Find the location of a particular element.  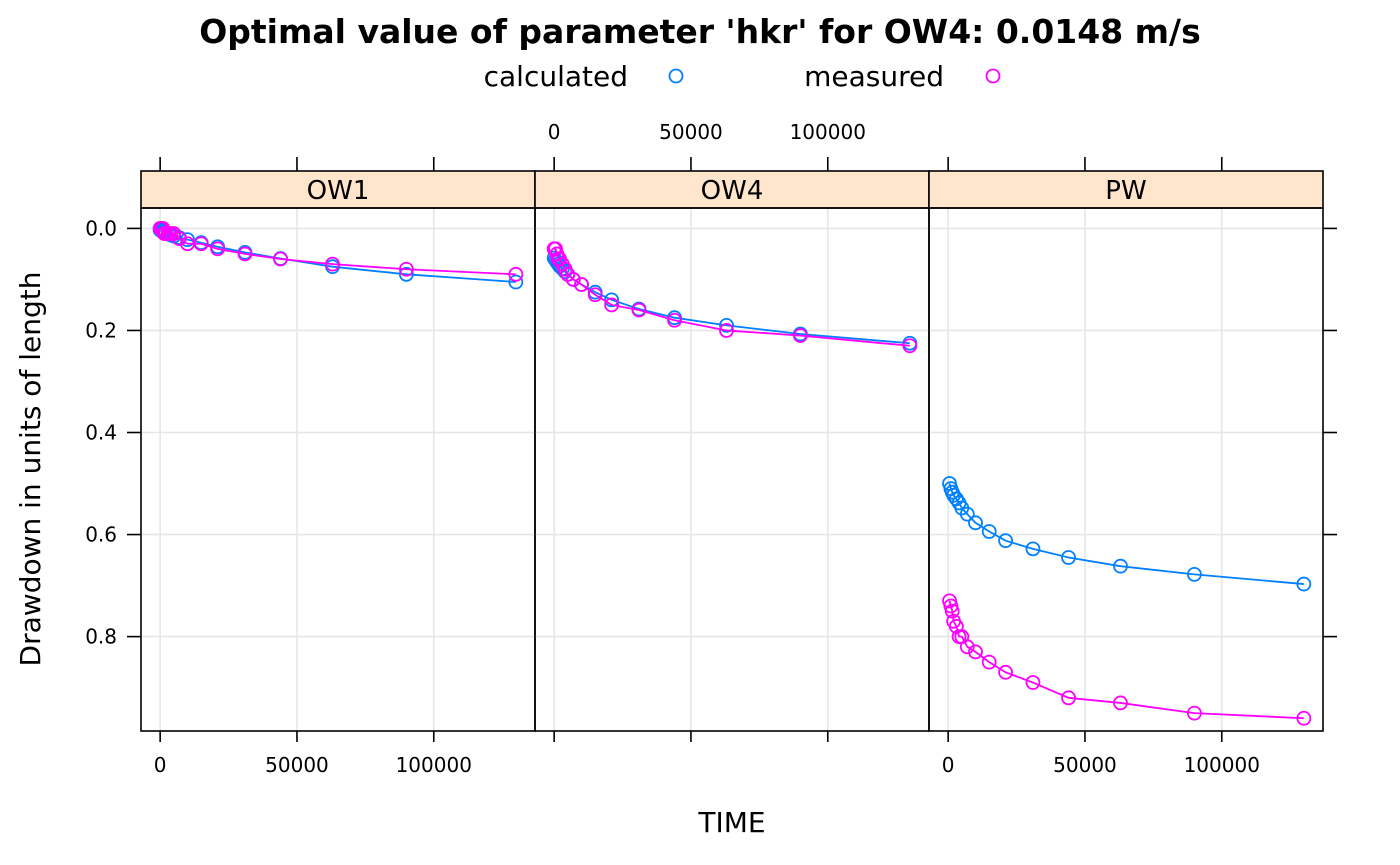

x-tick-label-top: 50000 is located at coordinates (691, 132).